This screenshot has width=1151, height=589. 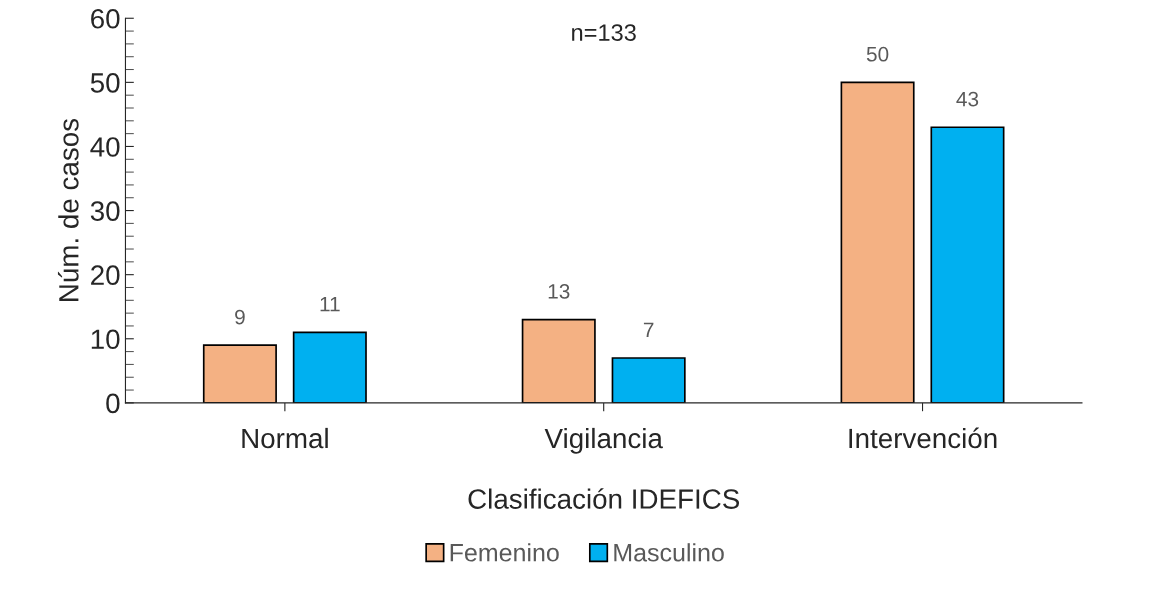 I want to click on legend-label: Femenino, so click(x=504, y=552).